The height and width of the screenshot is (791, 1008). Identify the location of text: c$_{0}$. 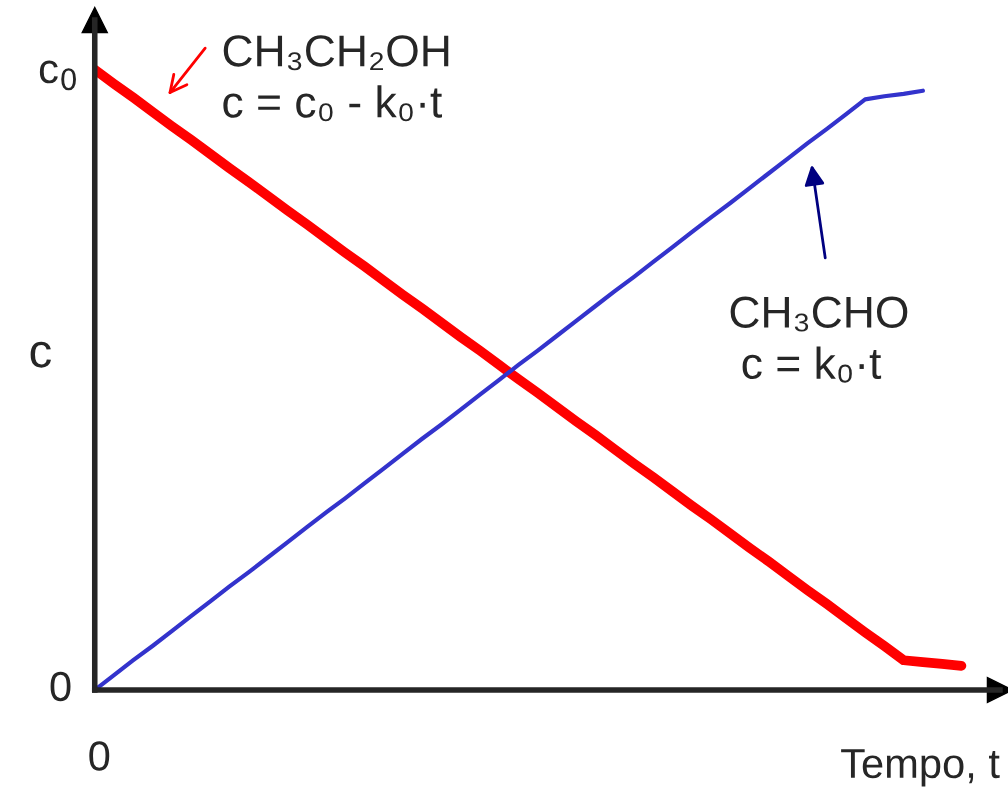
(57, 75).